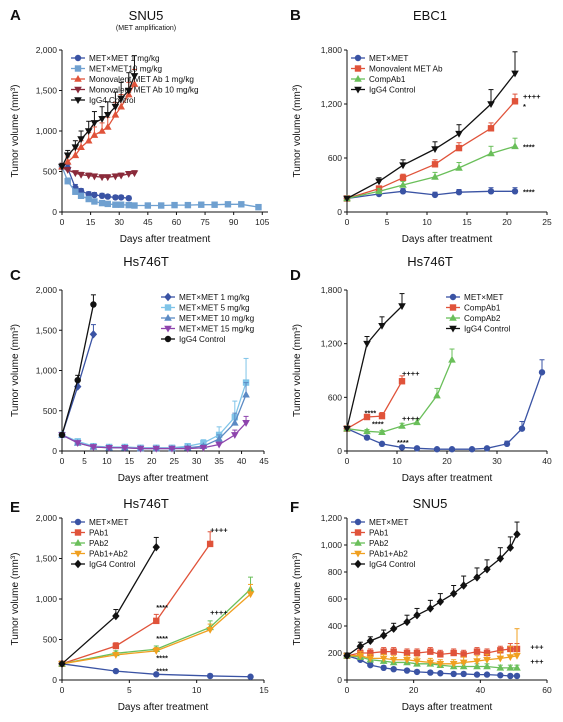 This screenshot has width=563, height=722. What do you see at coordinates (406, 69) in the screenshot?
I see `legend-label: Monovalent MET Ab` at bounding box center [406, 69].